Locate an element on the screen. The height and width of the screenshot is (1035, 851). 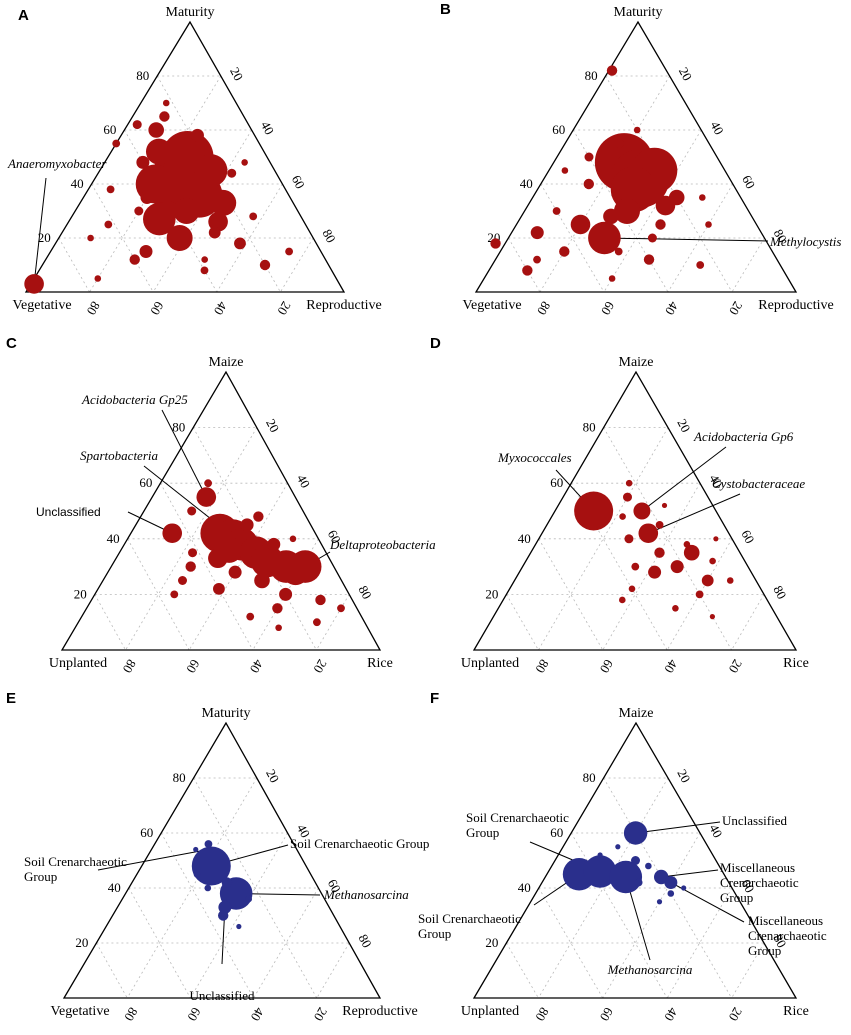
tick-label-bottom: 60 is located at coordinates (192, 666).